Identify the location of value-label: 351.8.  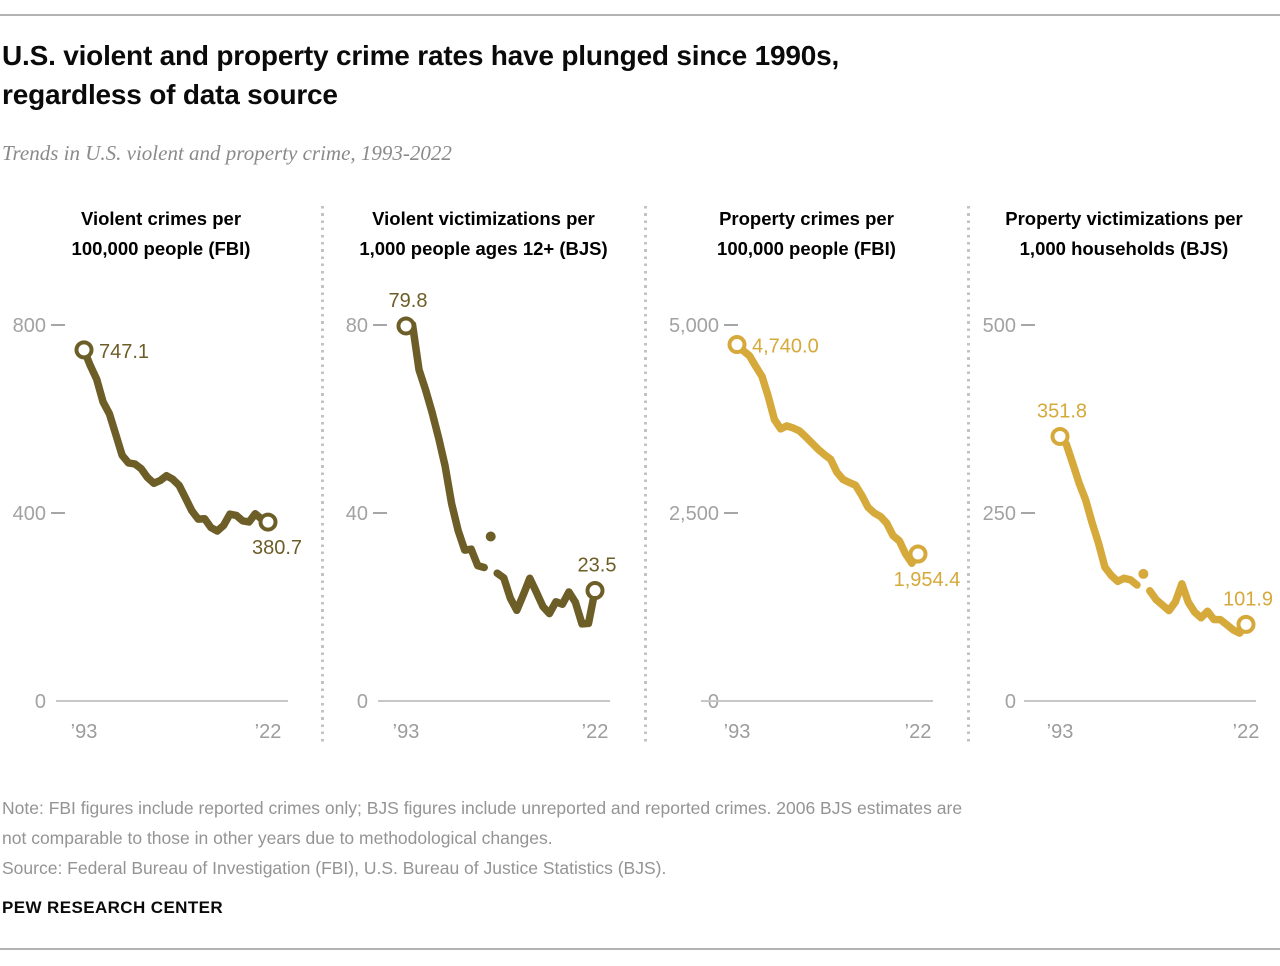
(1062, 411).